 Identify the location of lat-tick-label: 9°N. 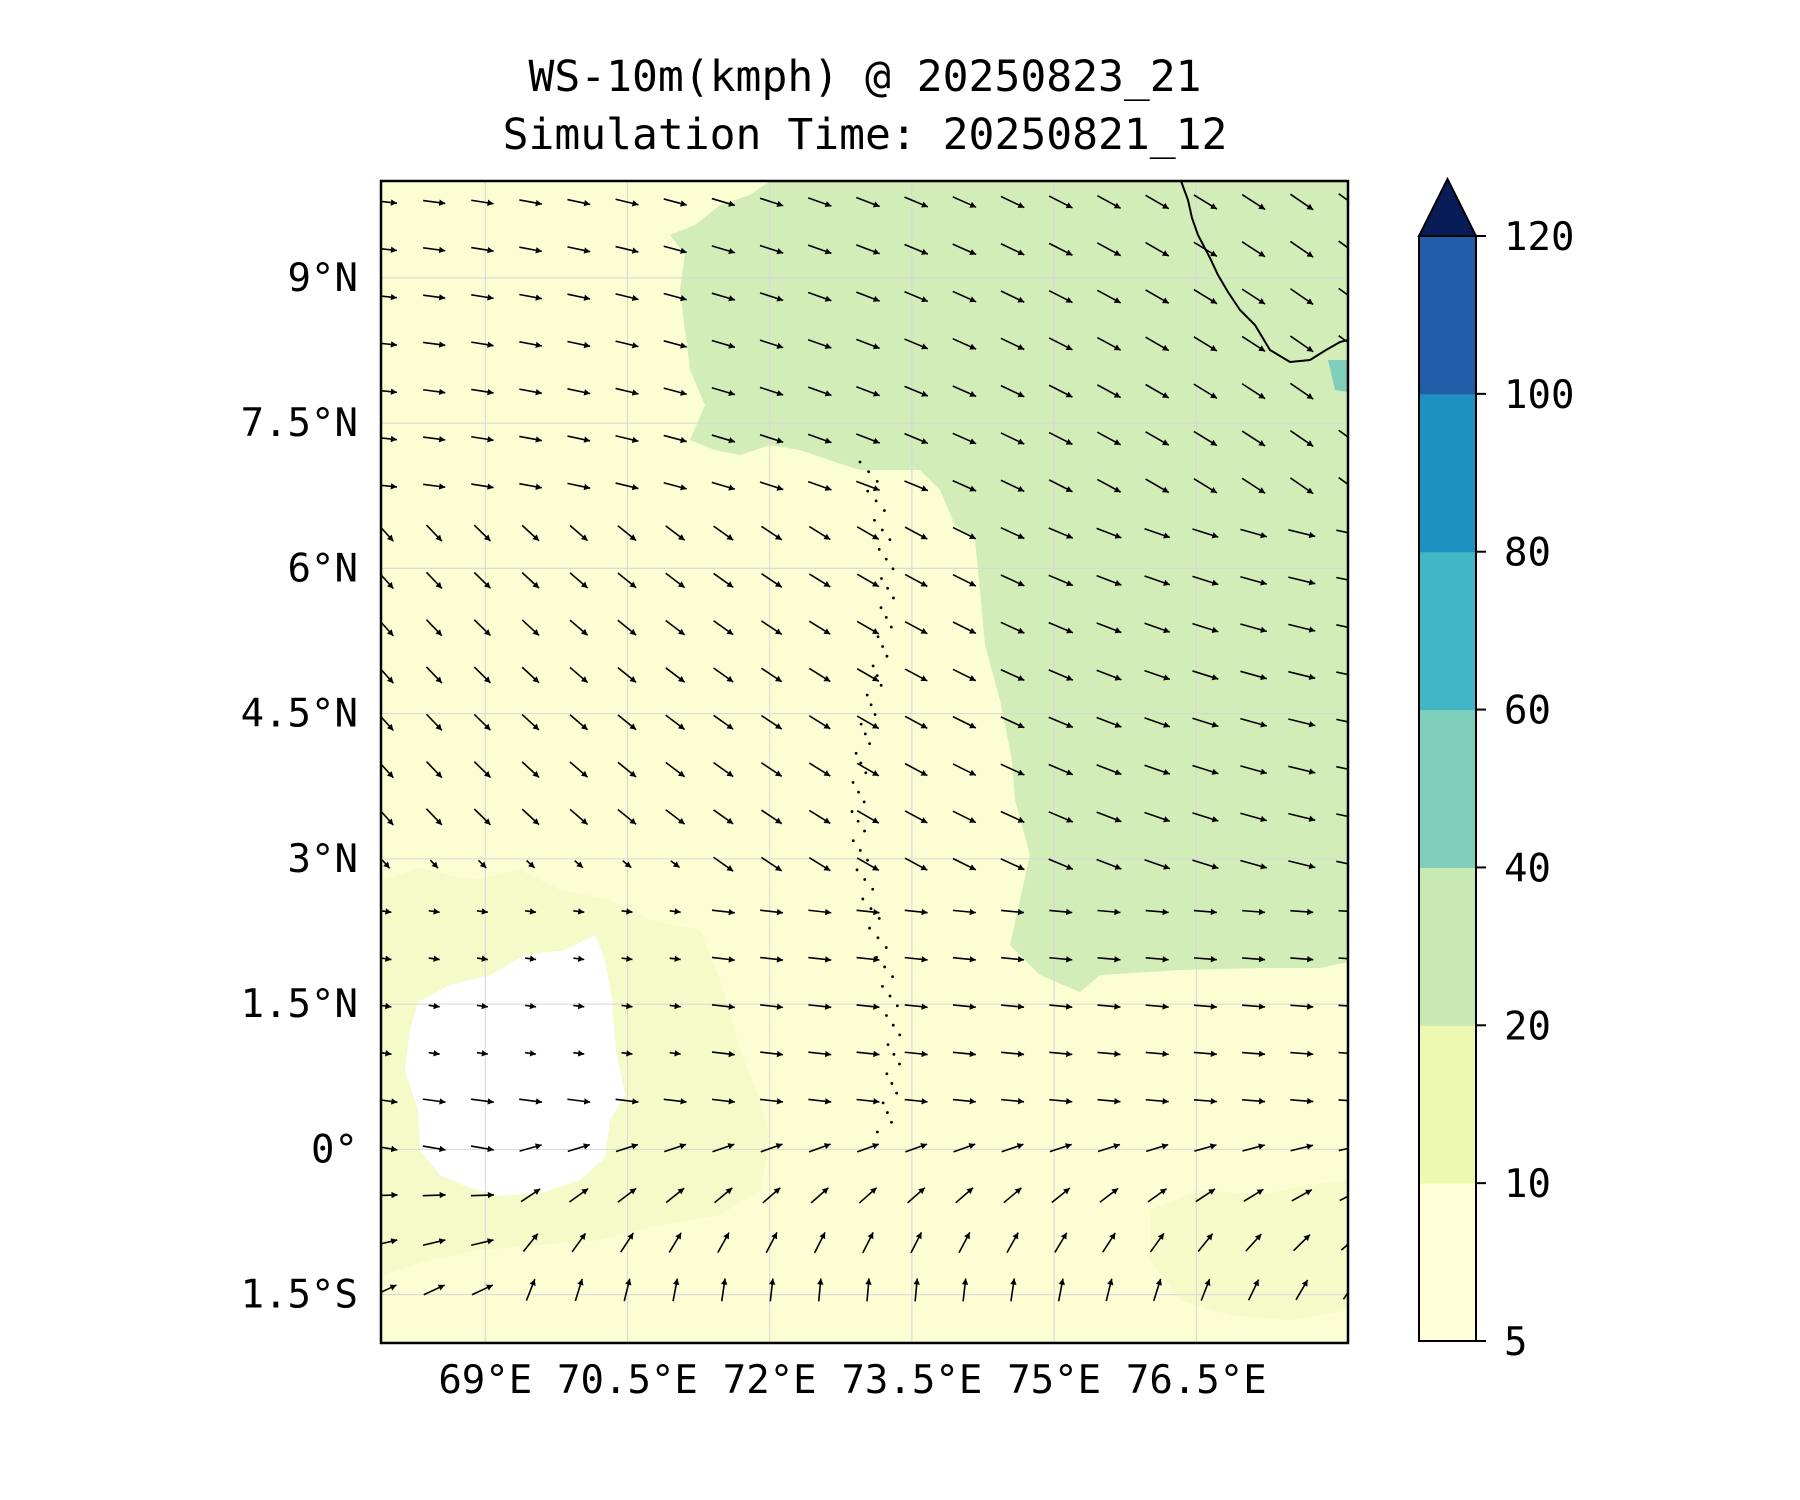
(323, 278).